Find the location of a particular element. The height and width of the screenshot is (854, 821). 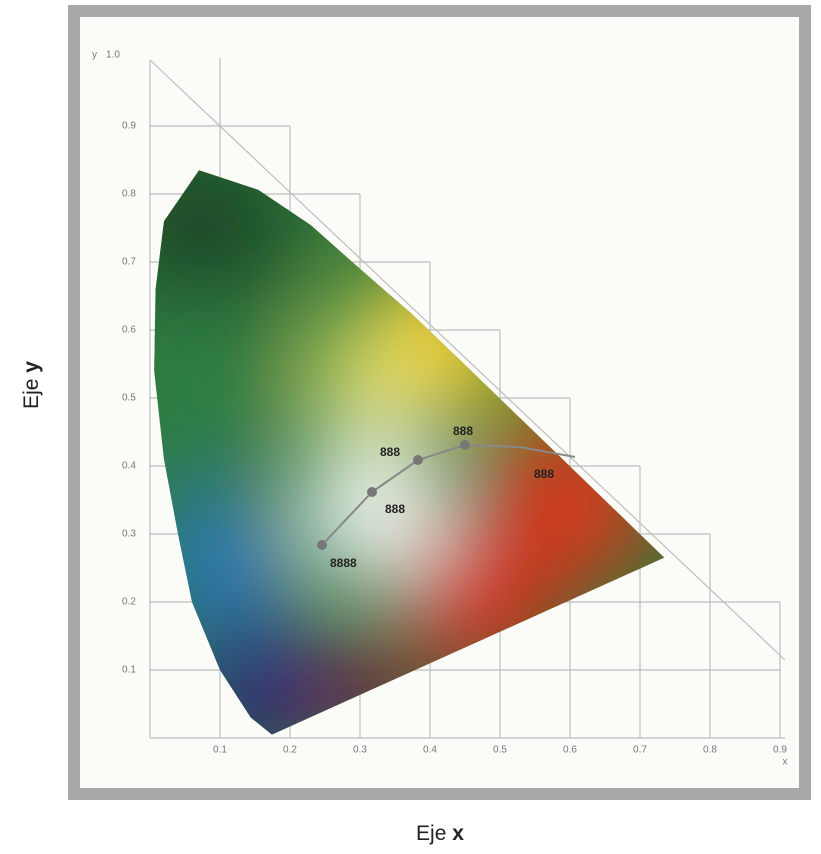

planckian-locus is located at coordinates (448, 494).